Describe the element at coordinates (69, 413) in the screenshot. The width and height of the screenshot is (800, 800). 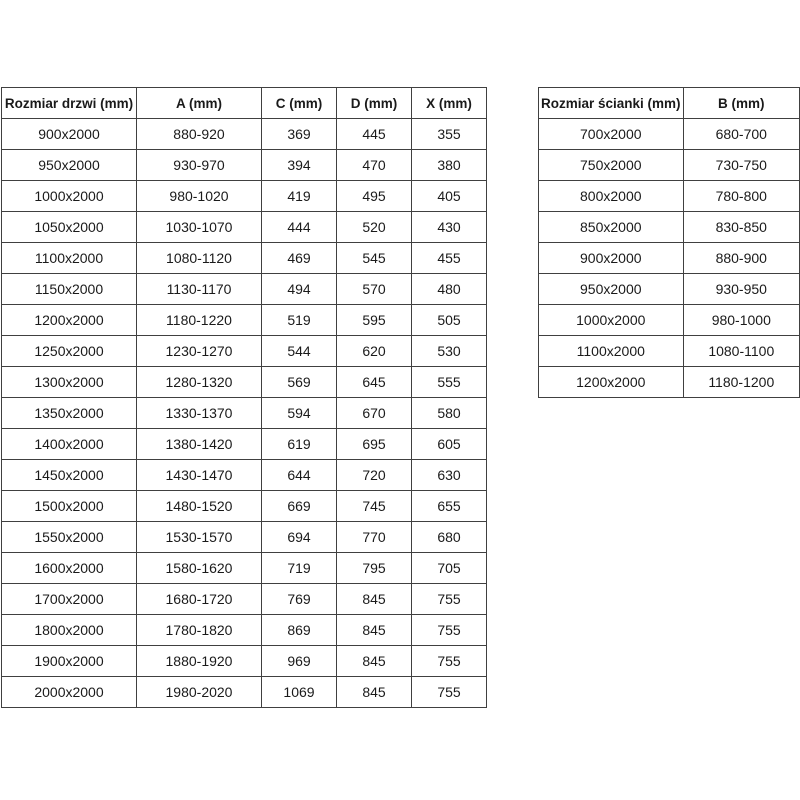
I see `table-cell: 1350x2000` at that location.